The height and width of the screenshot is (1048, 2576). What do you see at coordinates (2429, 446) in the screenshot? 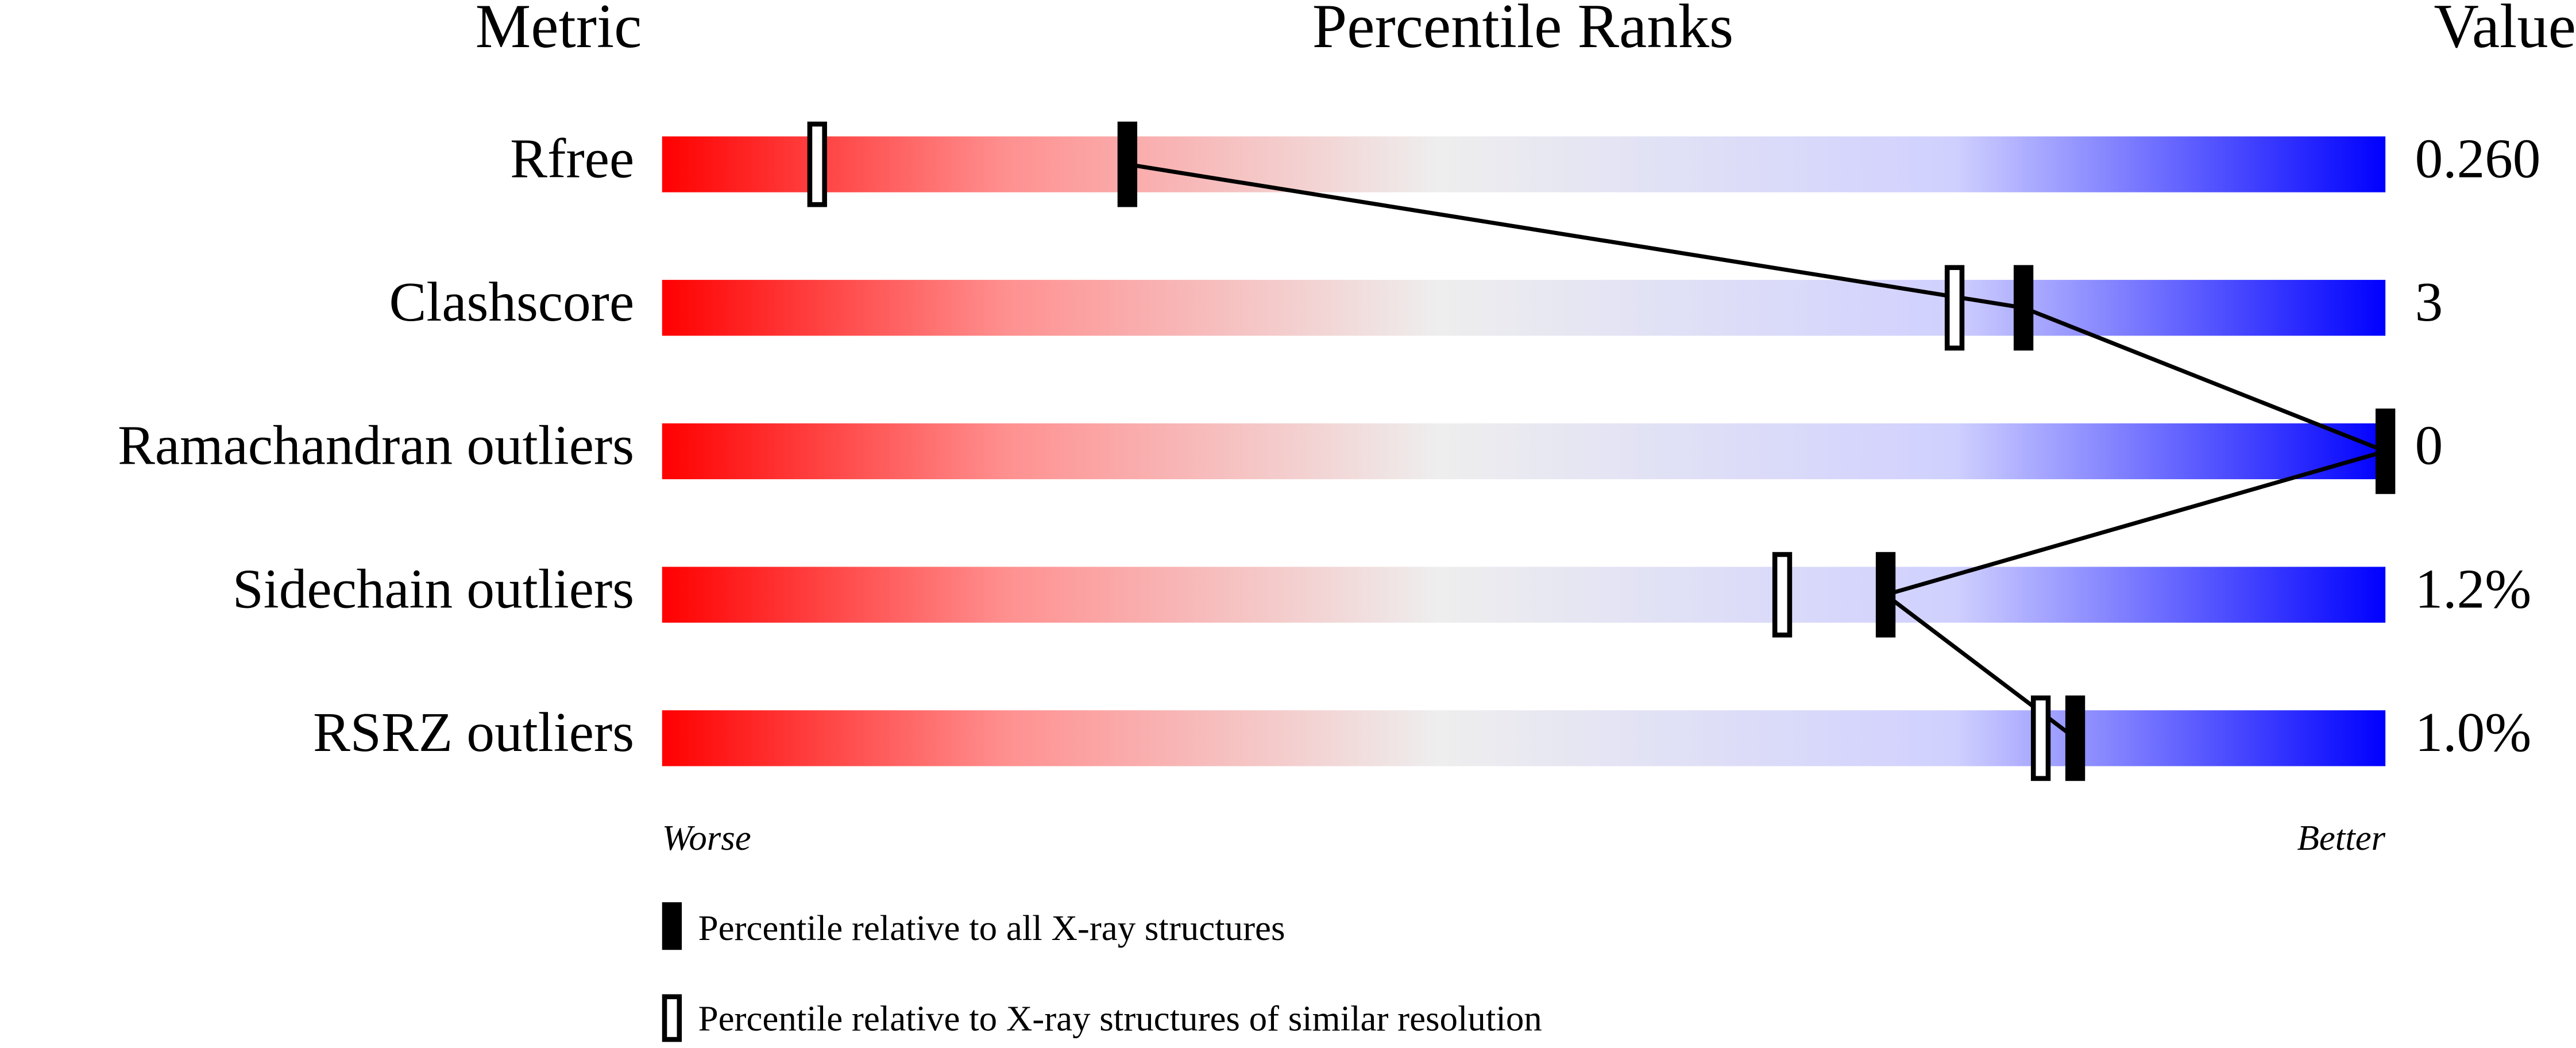
I see `value-label: 0` at bounding box center [2429, 446].